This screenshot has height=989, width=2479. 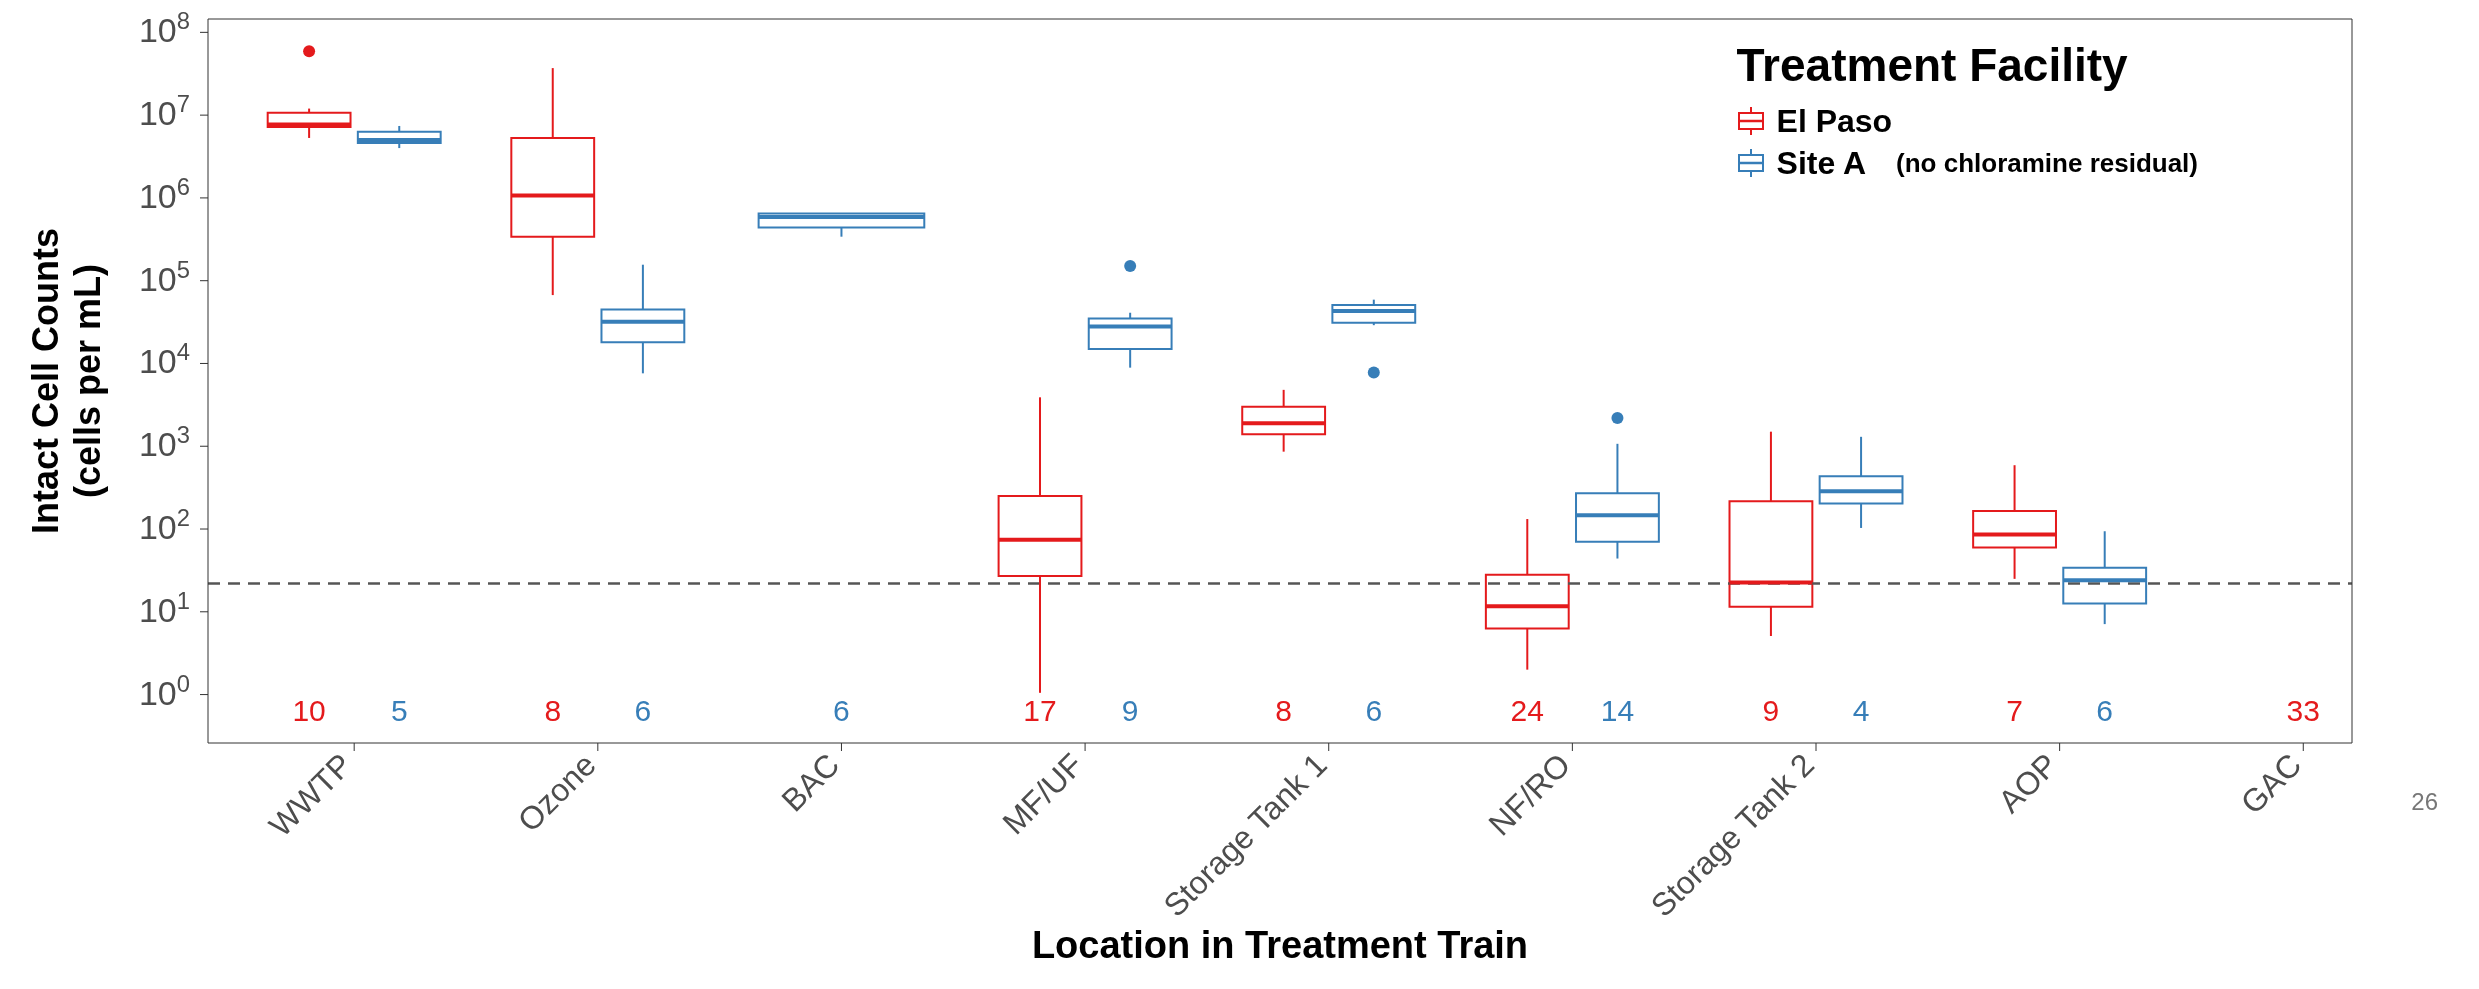 What do you see at coordinates (164, 607) in the screenshot?
I see `y-tick-label: 10$^{1}$` at bounding box center [164, 607].